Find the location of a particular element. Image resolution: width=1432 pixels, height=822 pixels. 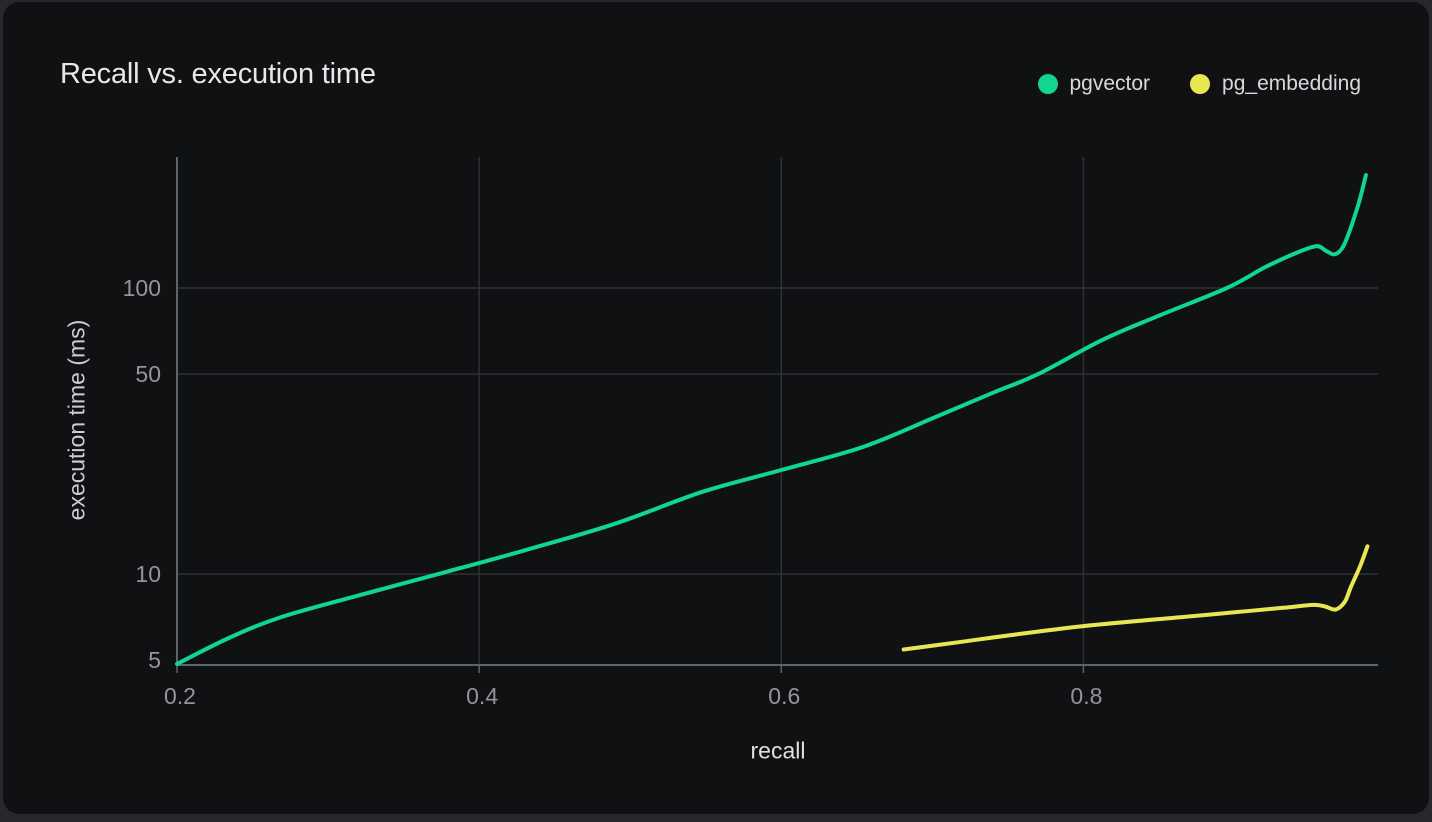

x-tick-label: 0.2 is located at coordinates (180, 696).